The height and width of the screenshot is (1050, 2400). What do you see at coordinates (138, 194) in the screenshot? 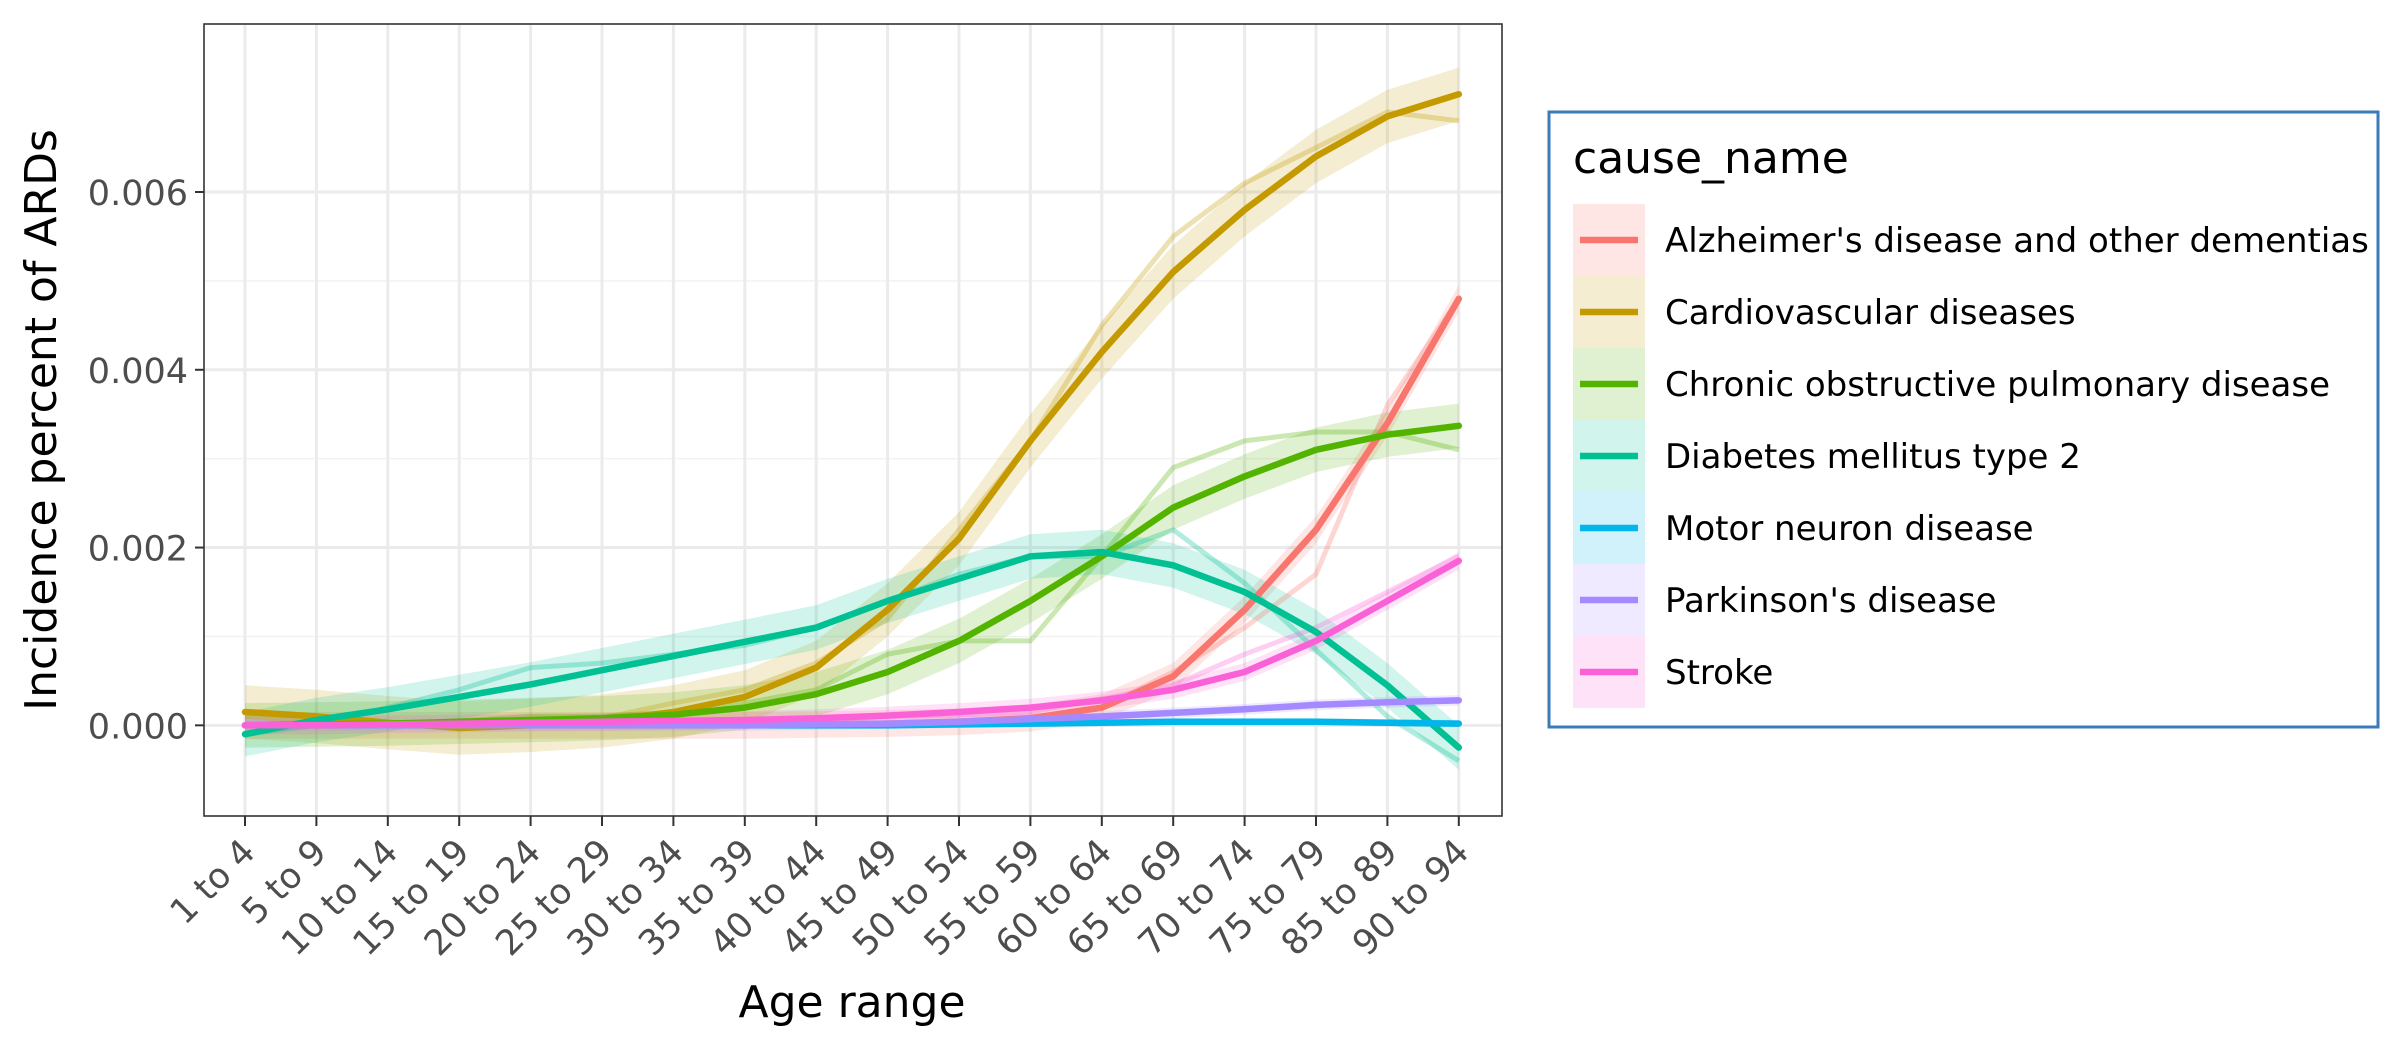
I see `y-tick-label: 0.006` at bounding box center [138, 194].